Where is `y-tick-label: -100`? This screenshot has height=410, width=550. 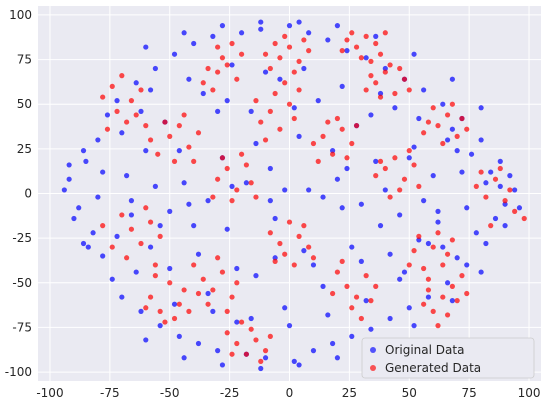
y-tick-label: -100 is located at coordinates (18, 372).